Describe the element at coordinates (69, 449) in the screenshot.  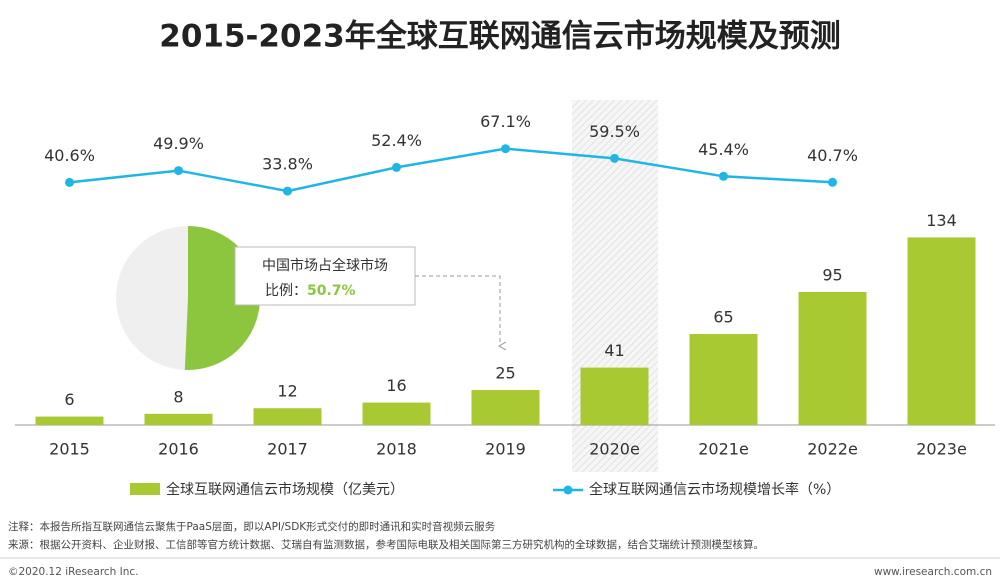
I see `x-tick-label: 2015` at that location.